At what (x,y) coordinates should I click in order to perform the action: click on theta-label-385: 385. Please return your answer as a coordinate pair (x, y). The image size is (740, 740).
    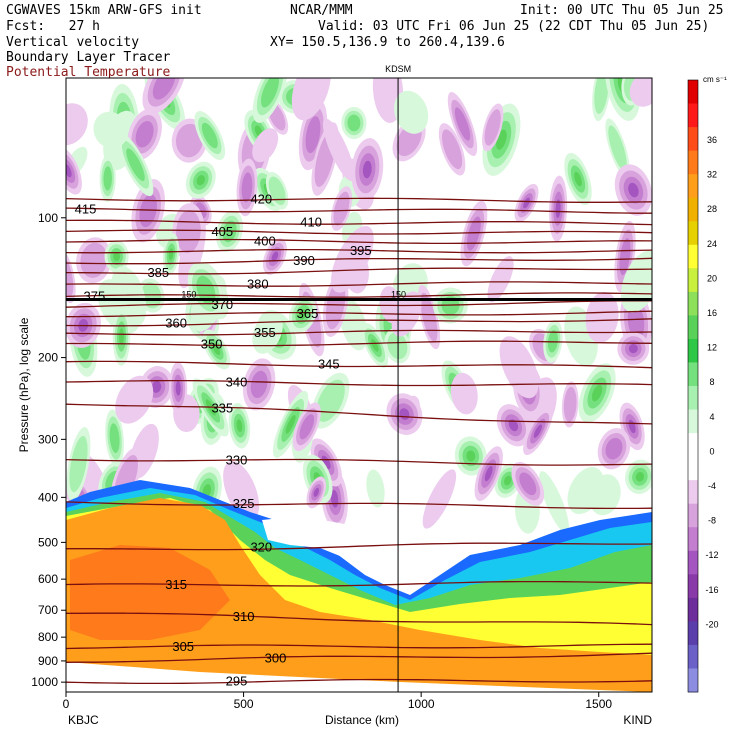
    Looking at the image, I should click on (158, 272).